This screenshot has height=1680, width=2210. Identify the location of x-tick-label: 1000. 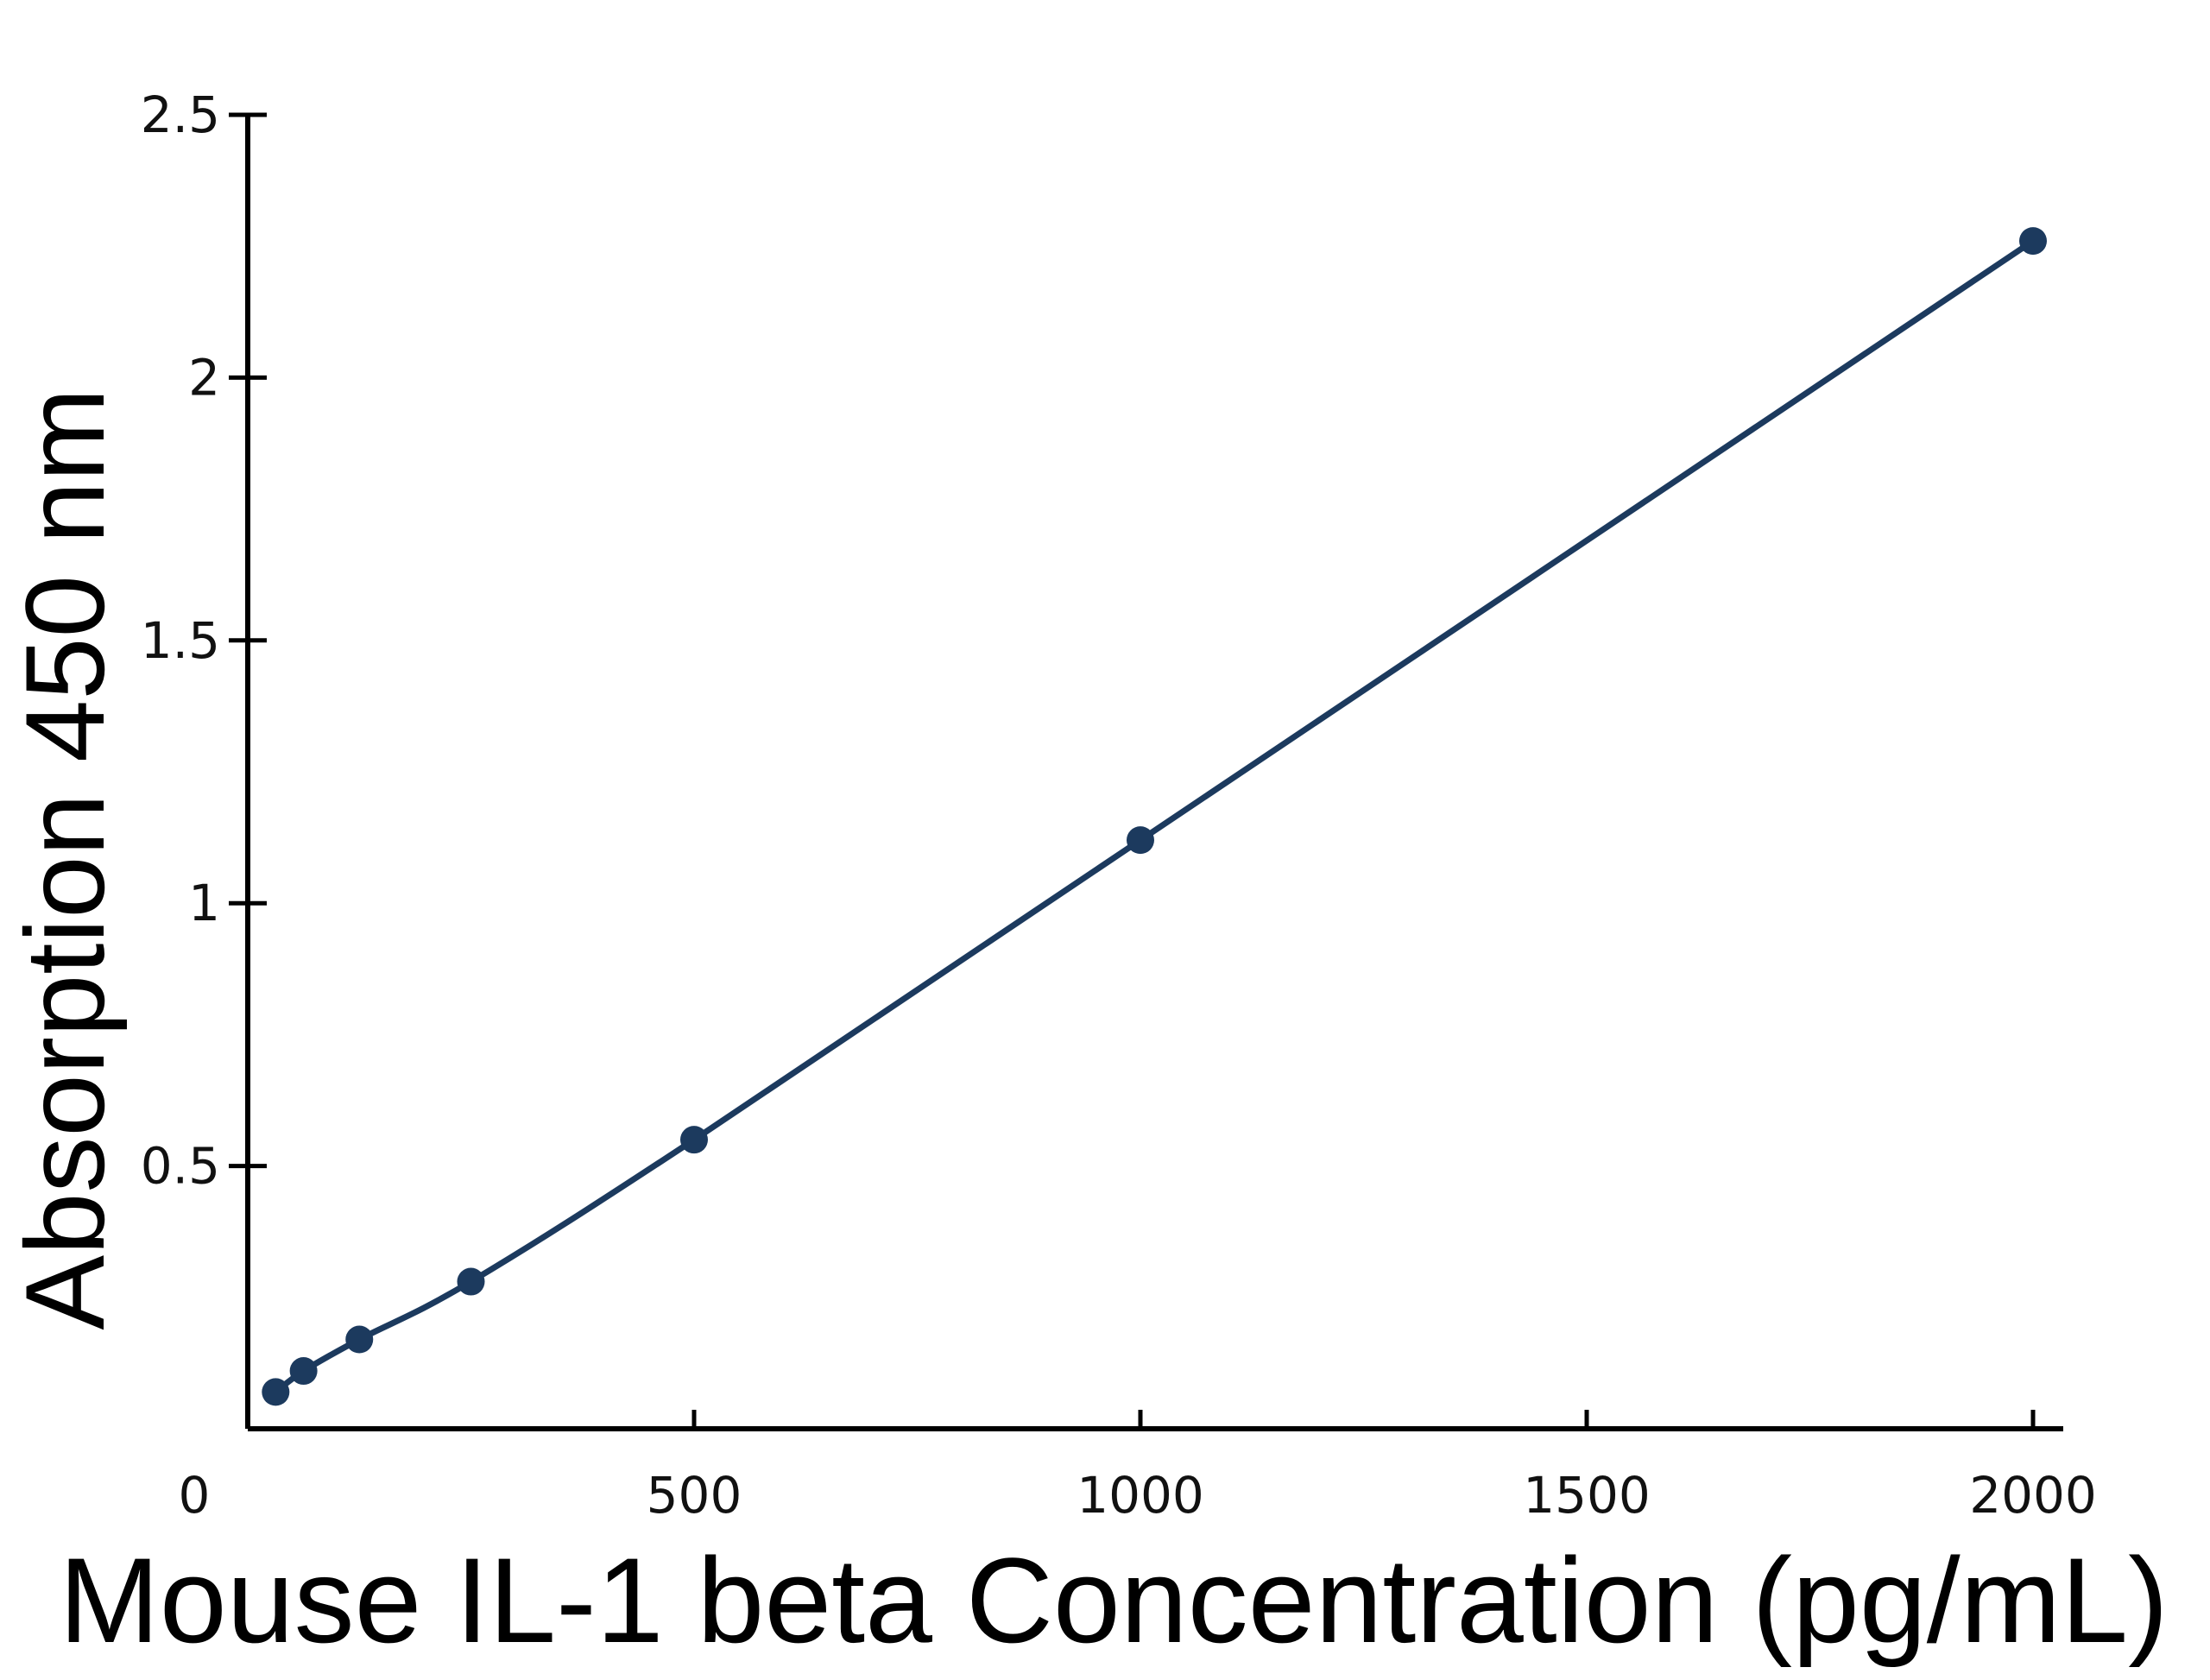
(1140, 1495).